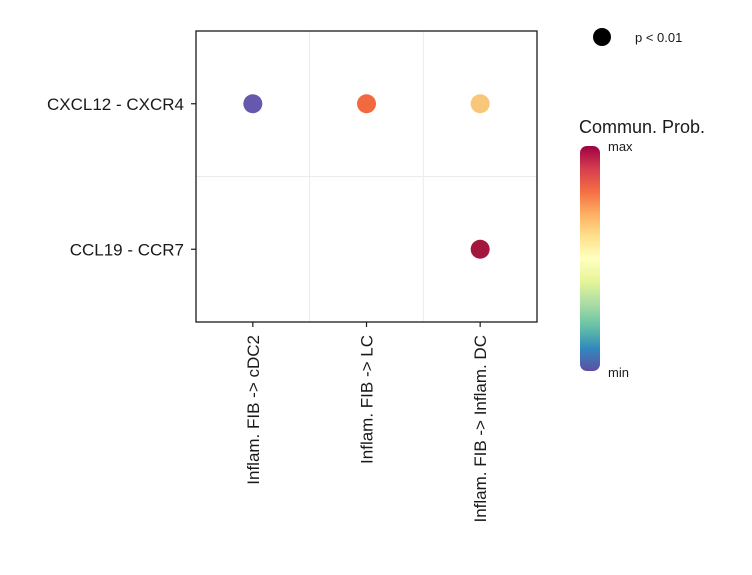  What do you see at coordinates (658, 37) in the screenshot?
I see `size-legend-label: p < 0.01` at bounding box center [658, 37].